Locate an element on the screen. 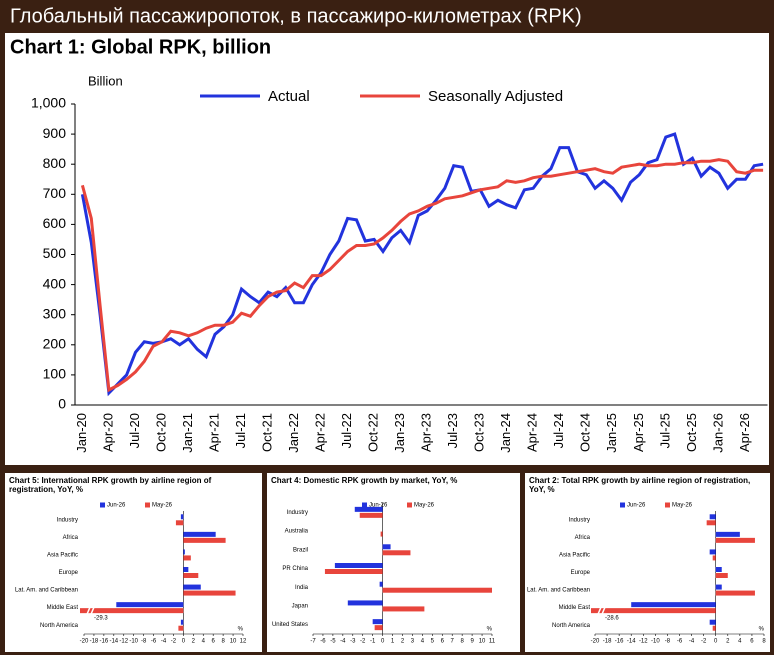 Image resolution: width=774 pixels, height=655 pixels. y-tick-label: 200 is located at coordinates (55, 344).